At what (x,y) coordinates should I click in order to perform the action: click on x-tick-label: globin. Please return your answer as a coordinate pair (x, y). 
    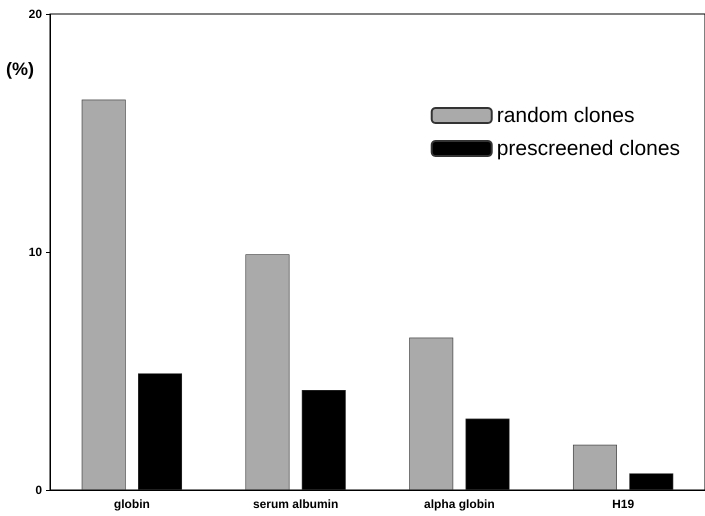
    Looking at the image, I should click on (132, 504).